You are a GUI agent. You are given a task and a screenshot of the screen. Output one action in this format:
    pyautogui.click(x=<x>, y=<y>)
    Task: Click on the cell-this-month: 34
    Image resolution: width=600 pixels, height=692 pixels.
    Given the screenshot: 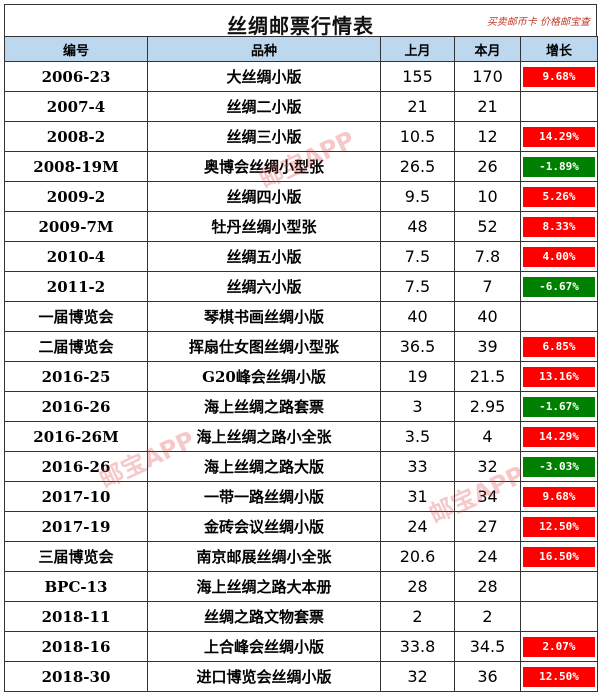 What is the action you would take?
    pyautogui.click(x=487, y=496)
    